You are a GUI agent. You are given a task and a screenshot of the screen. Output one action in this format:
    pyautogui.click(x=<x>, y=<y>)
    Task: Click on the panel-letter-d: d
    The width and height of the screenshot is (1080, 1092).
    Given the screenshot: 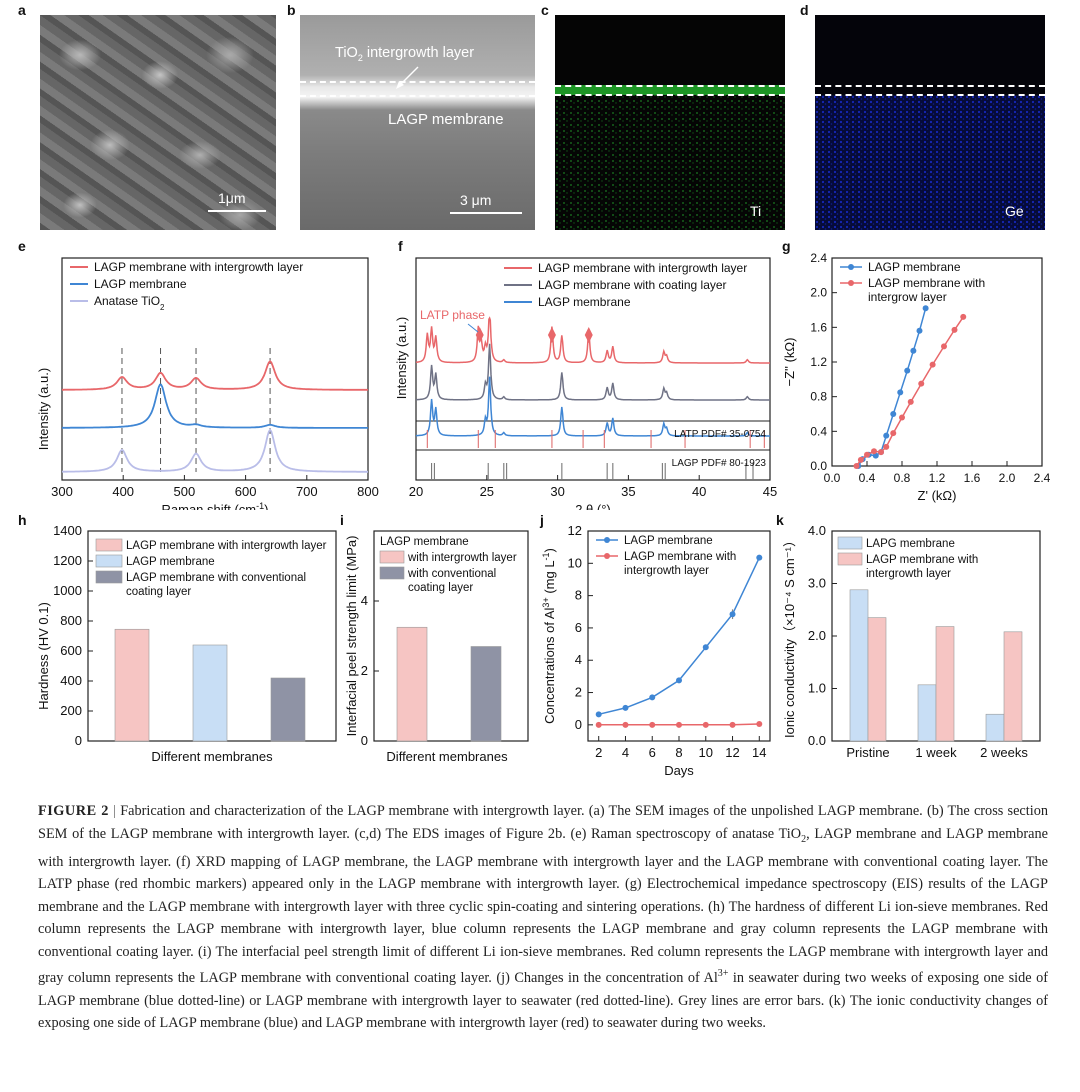 What is the action you would take?
    pyautogui.click(x=804, y=10)
    